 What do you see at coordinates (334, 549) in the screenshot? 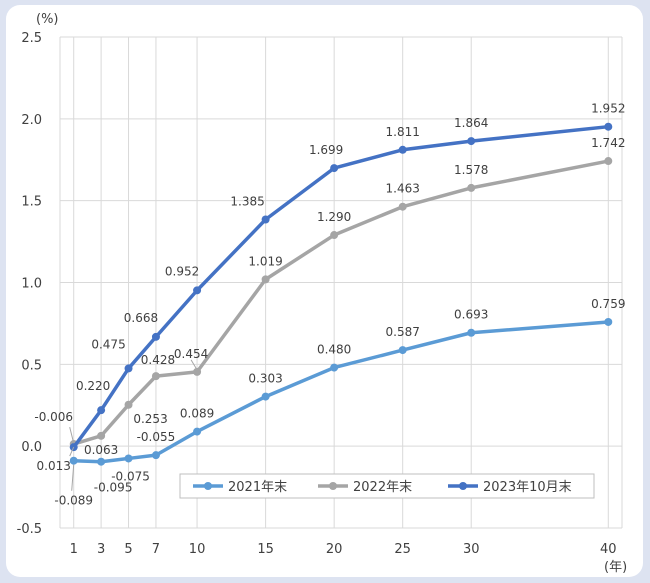
I see `x-tick-label: 20` at bounding box center [334, 549].